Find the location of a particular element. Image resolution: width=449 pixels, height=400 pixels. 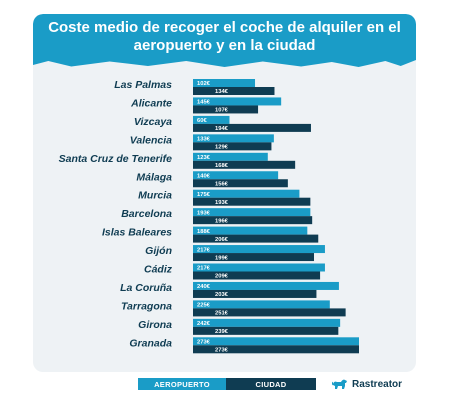

category-label: Barcelona is located at coordinates (146, 214).